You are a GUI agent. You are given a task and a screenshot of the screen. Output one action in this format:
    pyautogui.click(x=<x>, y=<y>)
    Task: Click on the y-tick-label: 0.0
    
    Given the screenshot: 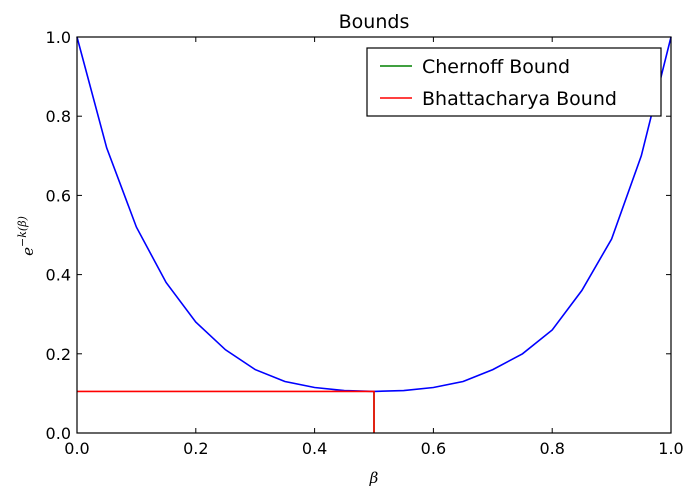 What is the action you would take?
    pyautogui.click(x=58, y=433)
    